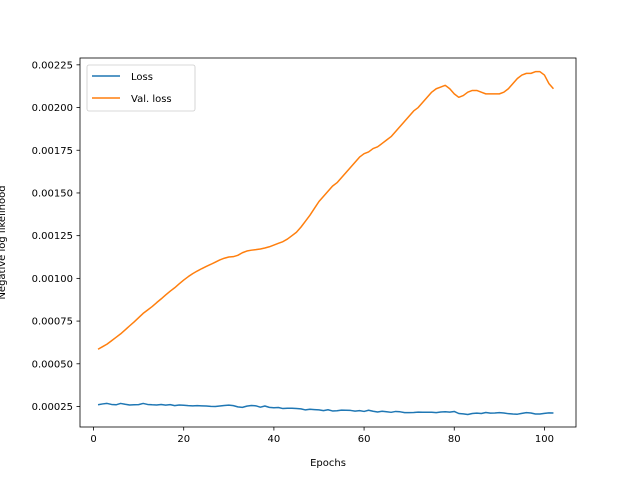 This screenshot has height=480, width=640. What do you see at coordinates (52, 279) in the screenshot?
I see `y-tick-label: 0.00100` at bounding box center [52, 279].